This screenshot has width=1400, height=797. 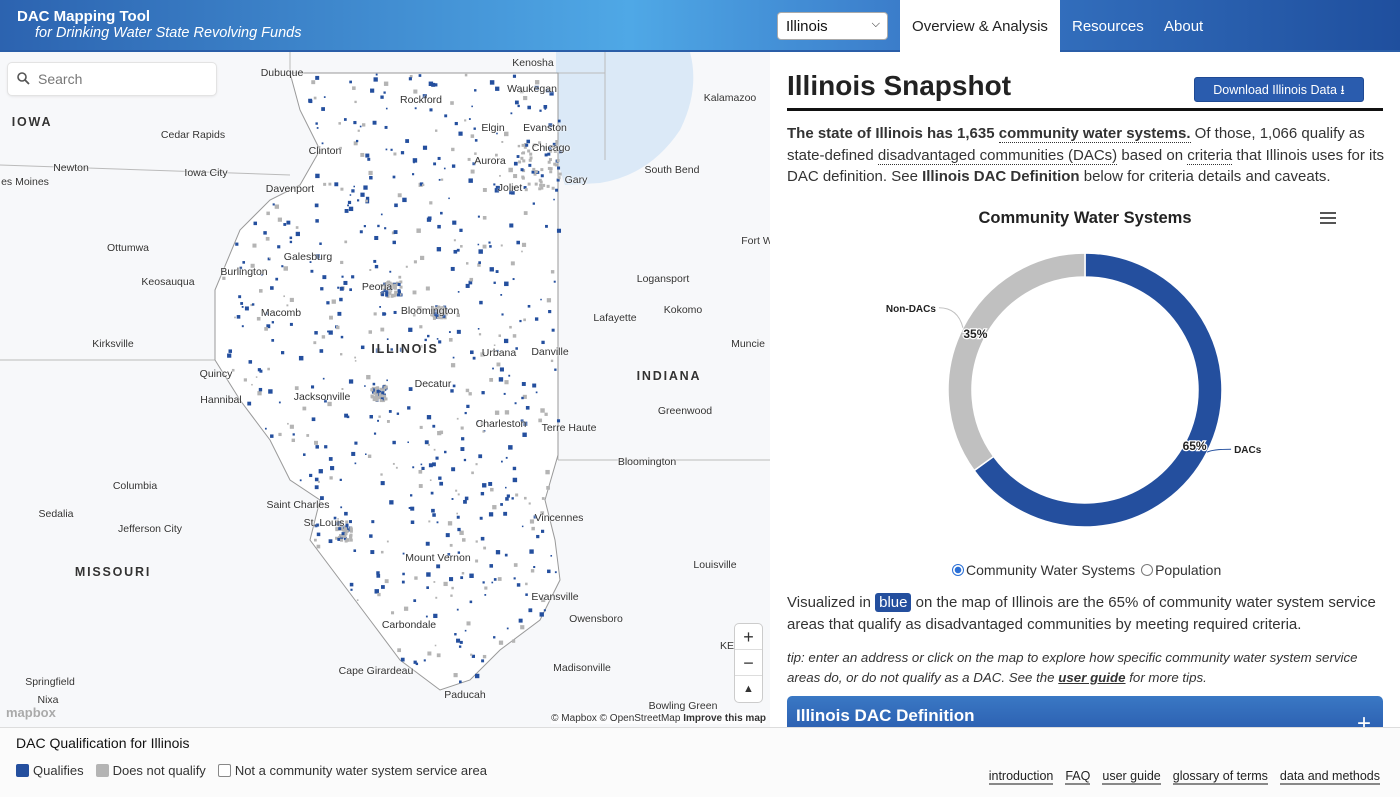 What do you see at coordinates (1092, 677) in the screenshot?
I see `user-guide-link: user guide` at bounding box center [1092, 677].